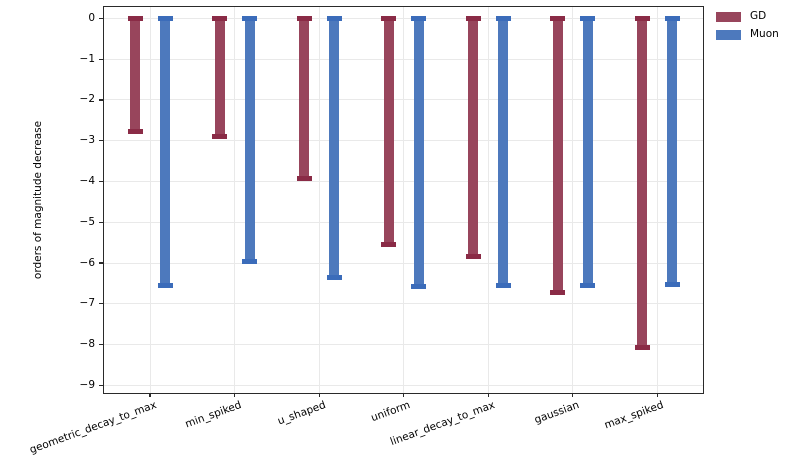 This screenshot has width=797, height=470. Describe the element at coordinates (304, 98) in the screenshot. I see `bar-gd-u_shaped` at that location.